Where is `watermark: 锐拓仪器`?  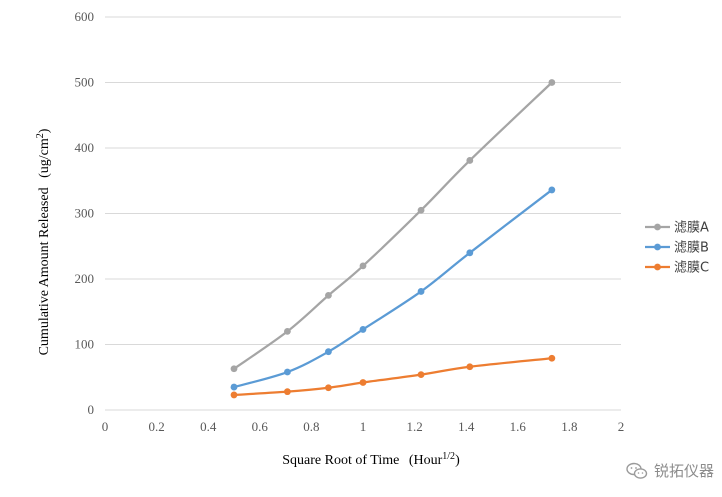 watermark: 锐拓仪器 is located at coordinates (670, 470).